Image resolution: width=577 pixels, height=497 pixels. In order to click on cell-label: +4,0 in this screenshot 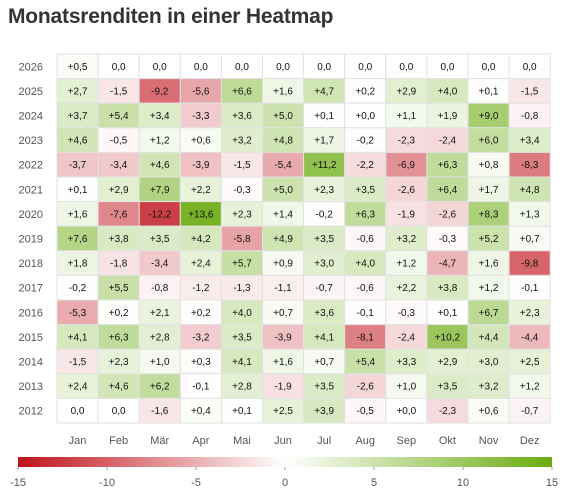, I will do `click(365, 264)`.